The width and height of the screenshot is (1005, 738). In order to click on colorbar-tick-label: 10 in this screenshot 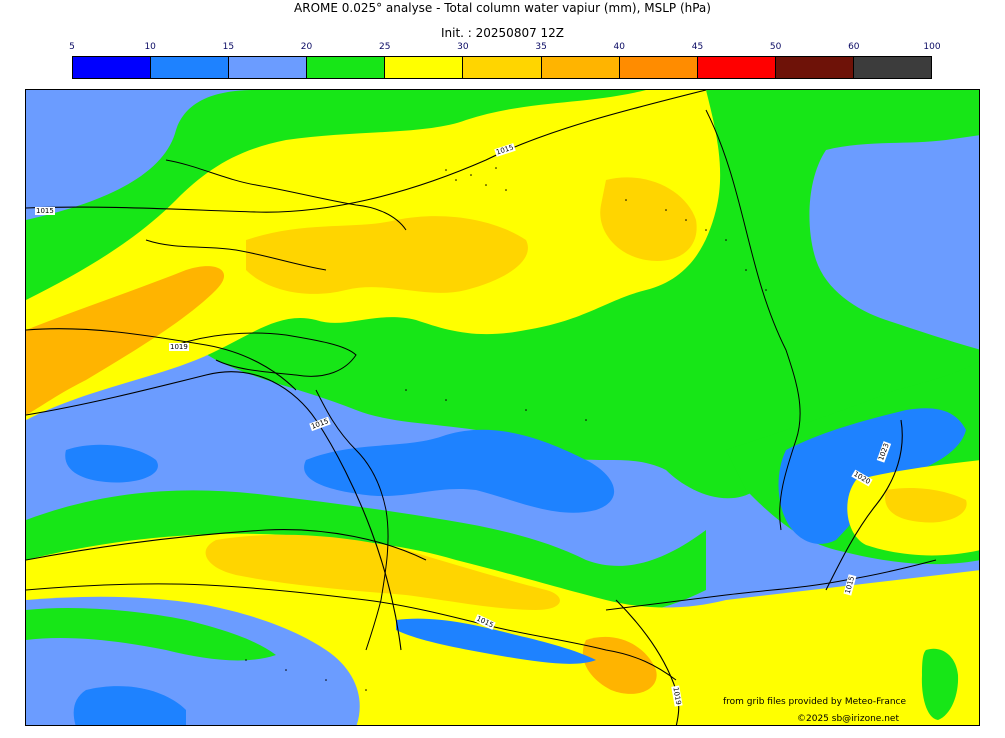, I will do `click(150, 47)`.